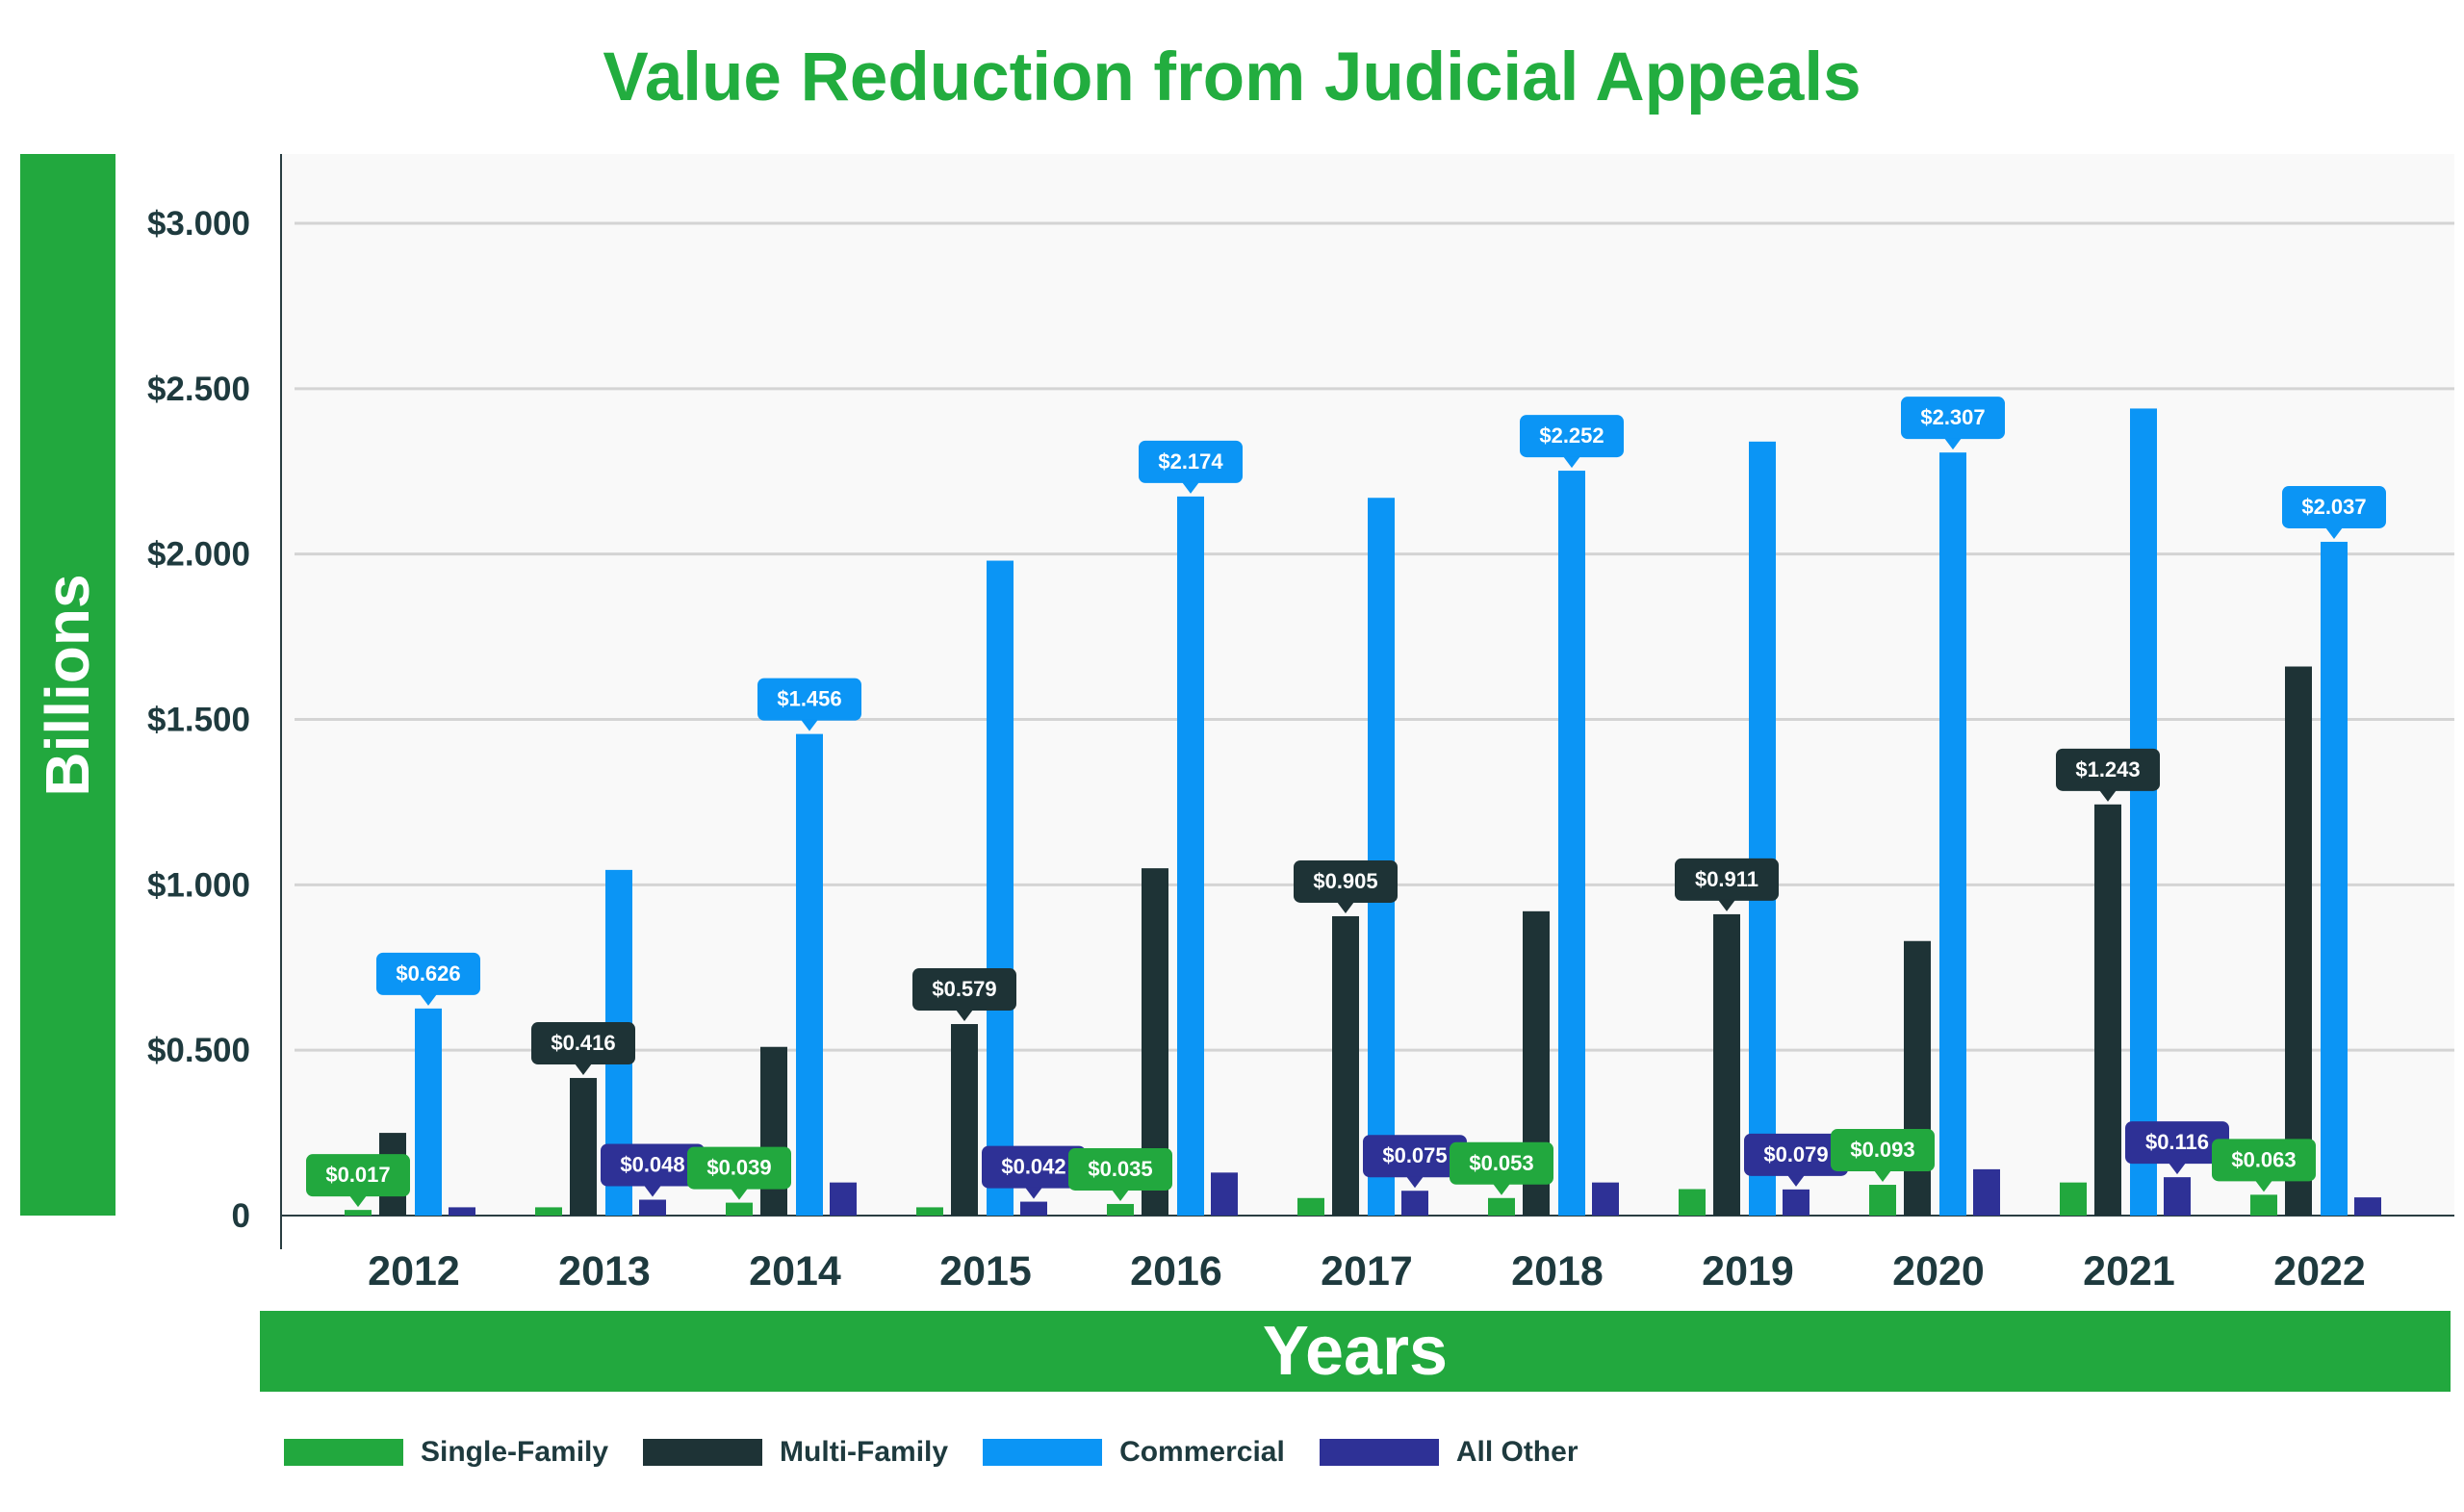 The image size is (2464, 1512). I want to click on legend-label: Single-Family, so click(515, 1452).